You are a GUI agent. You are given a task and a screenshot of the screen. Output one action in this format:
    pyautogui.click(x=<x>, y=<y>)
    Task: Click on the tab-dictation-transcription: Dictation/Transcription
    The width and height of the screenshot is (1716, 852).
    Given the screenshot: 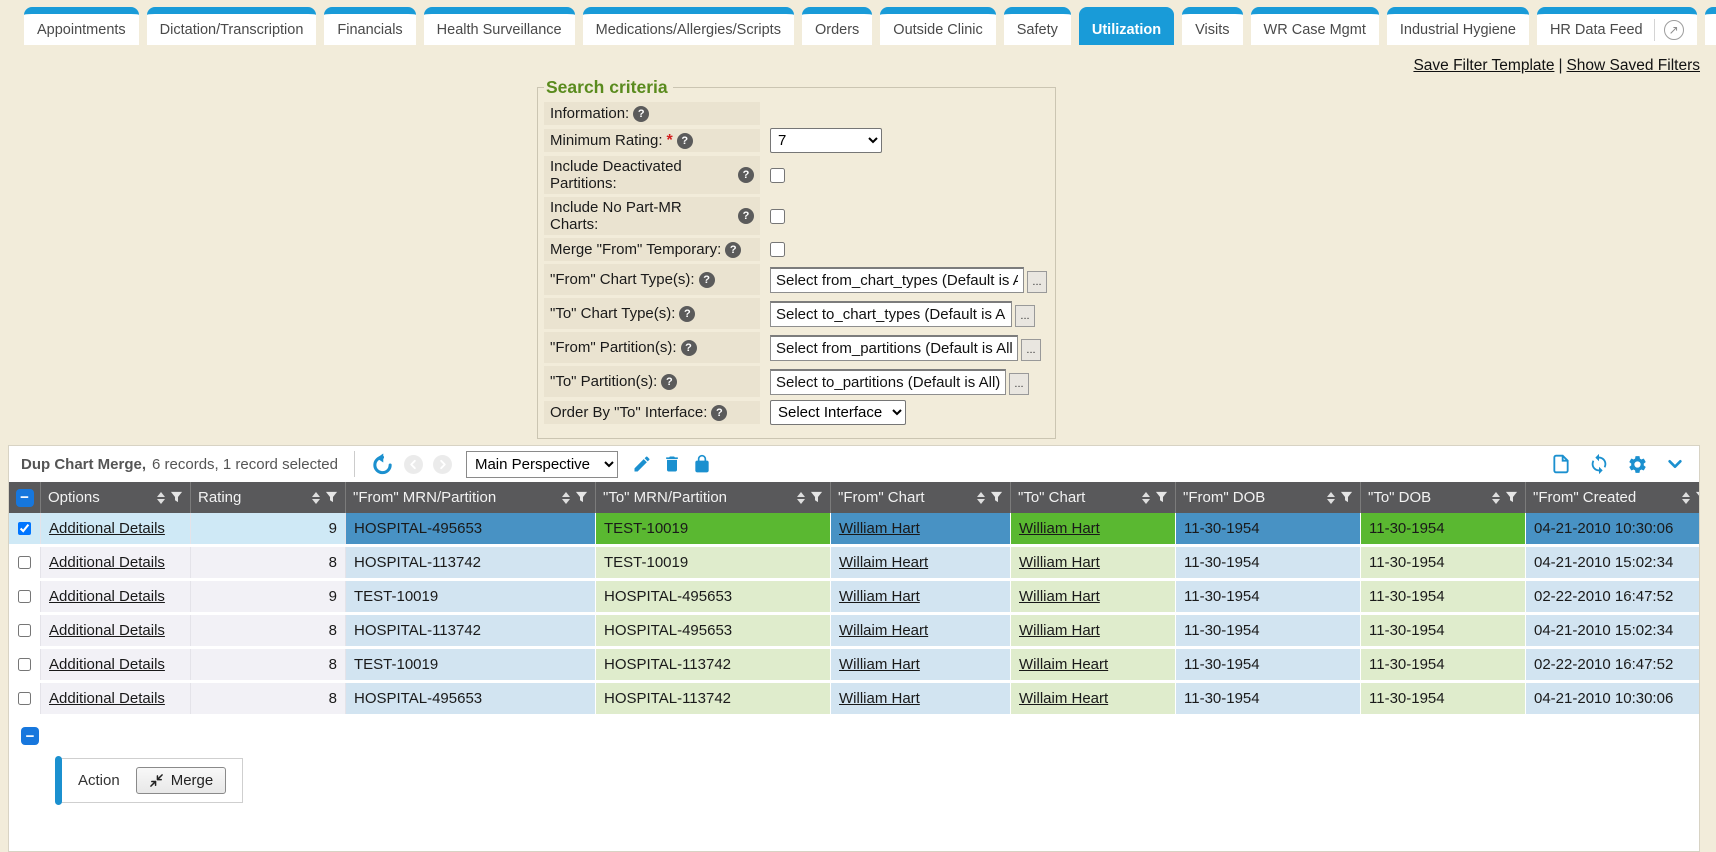 What is the action you would take?
    pyautogui.click(x=231, y=26)
    